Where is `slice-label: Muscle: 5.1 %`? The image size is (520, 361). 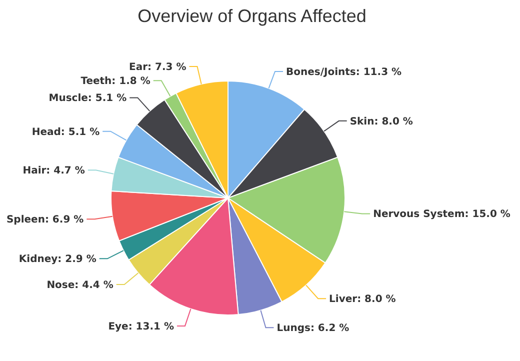
slice-label: Muscle: 5.1 % is located at coordinates (87, 98).